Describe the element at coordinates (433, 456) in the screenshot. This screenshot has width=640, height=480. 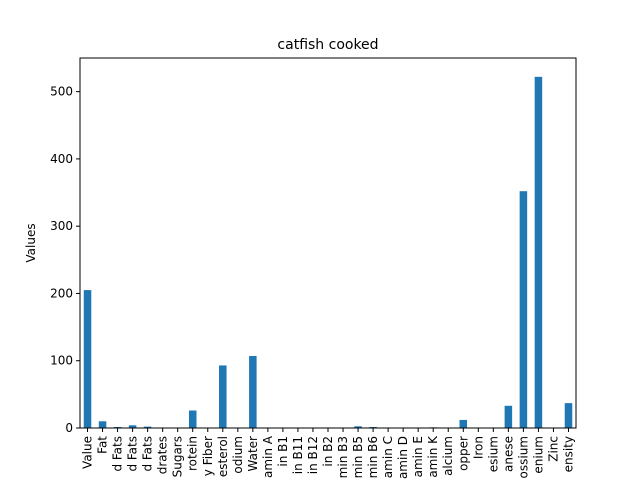
I see `x-tick-label: amin K` at that location.